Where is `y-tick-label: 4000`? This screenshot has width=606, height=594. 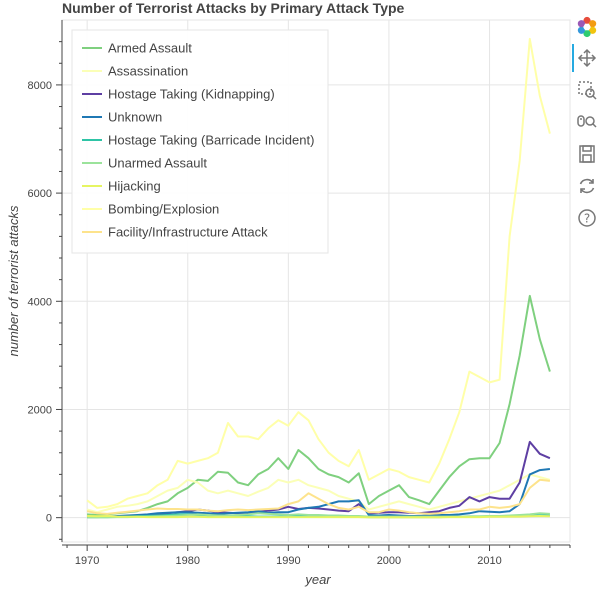 y-tick-label: 4000 is located at coordinates (40, 302).